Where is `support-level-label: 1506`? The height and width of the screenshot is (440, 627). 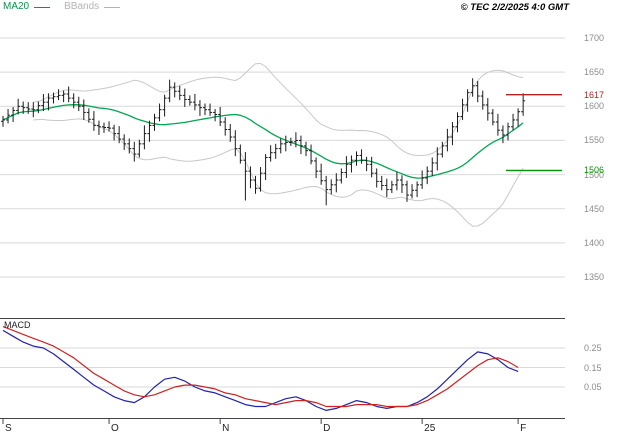 support-level-label: 1506 is located at coordinates (594, 170).